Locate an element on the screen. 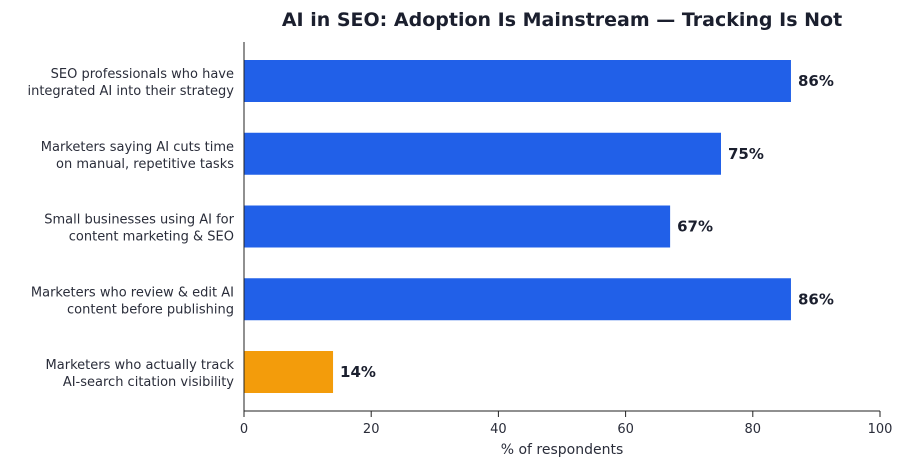 The height and width of the screenshot is (470, 903). category-label-line: content marketing & SEO is located at coordinates (151, 237).